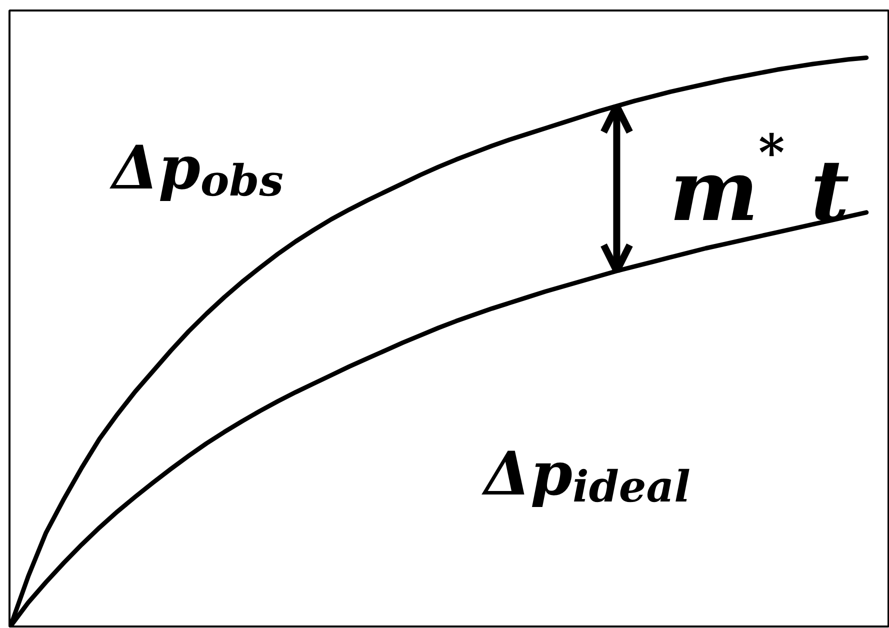 This screenshot has width=889, height=628. I want to click on annotation: m* t, so click(760, 181).